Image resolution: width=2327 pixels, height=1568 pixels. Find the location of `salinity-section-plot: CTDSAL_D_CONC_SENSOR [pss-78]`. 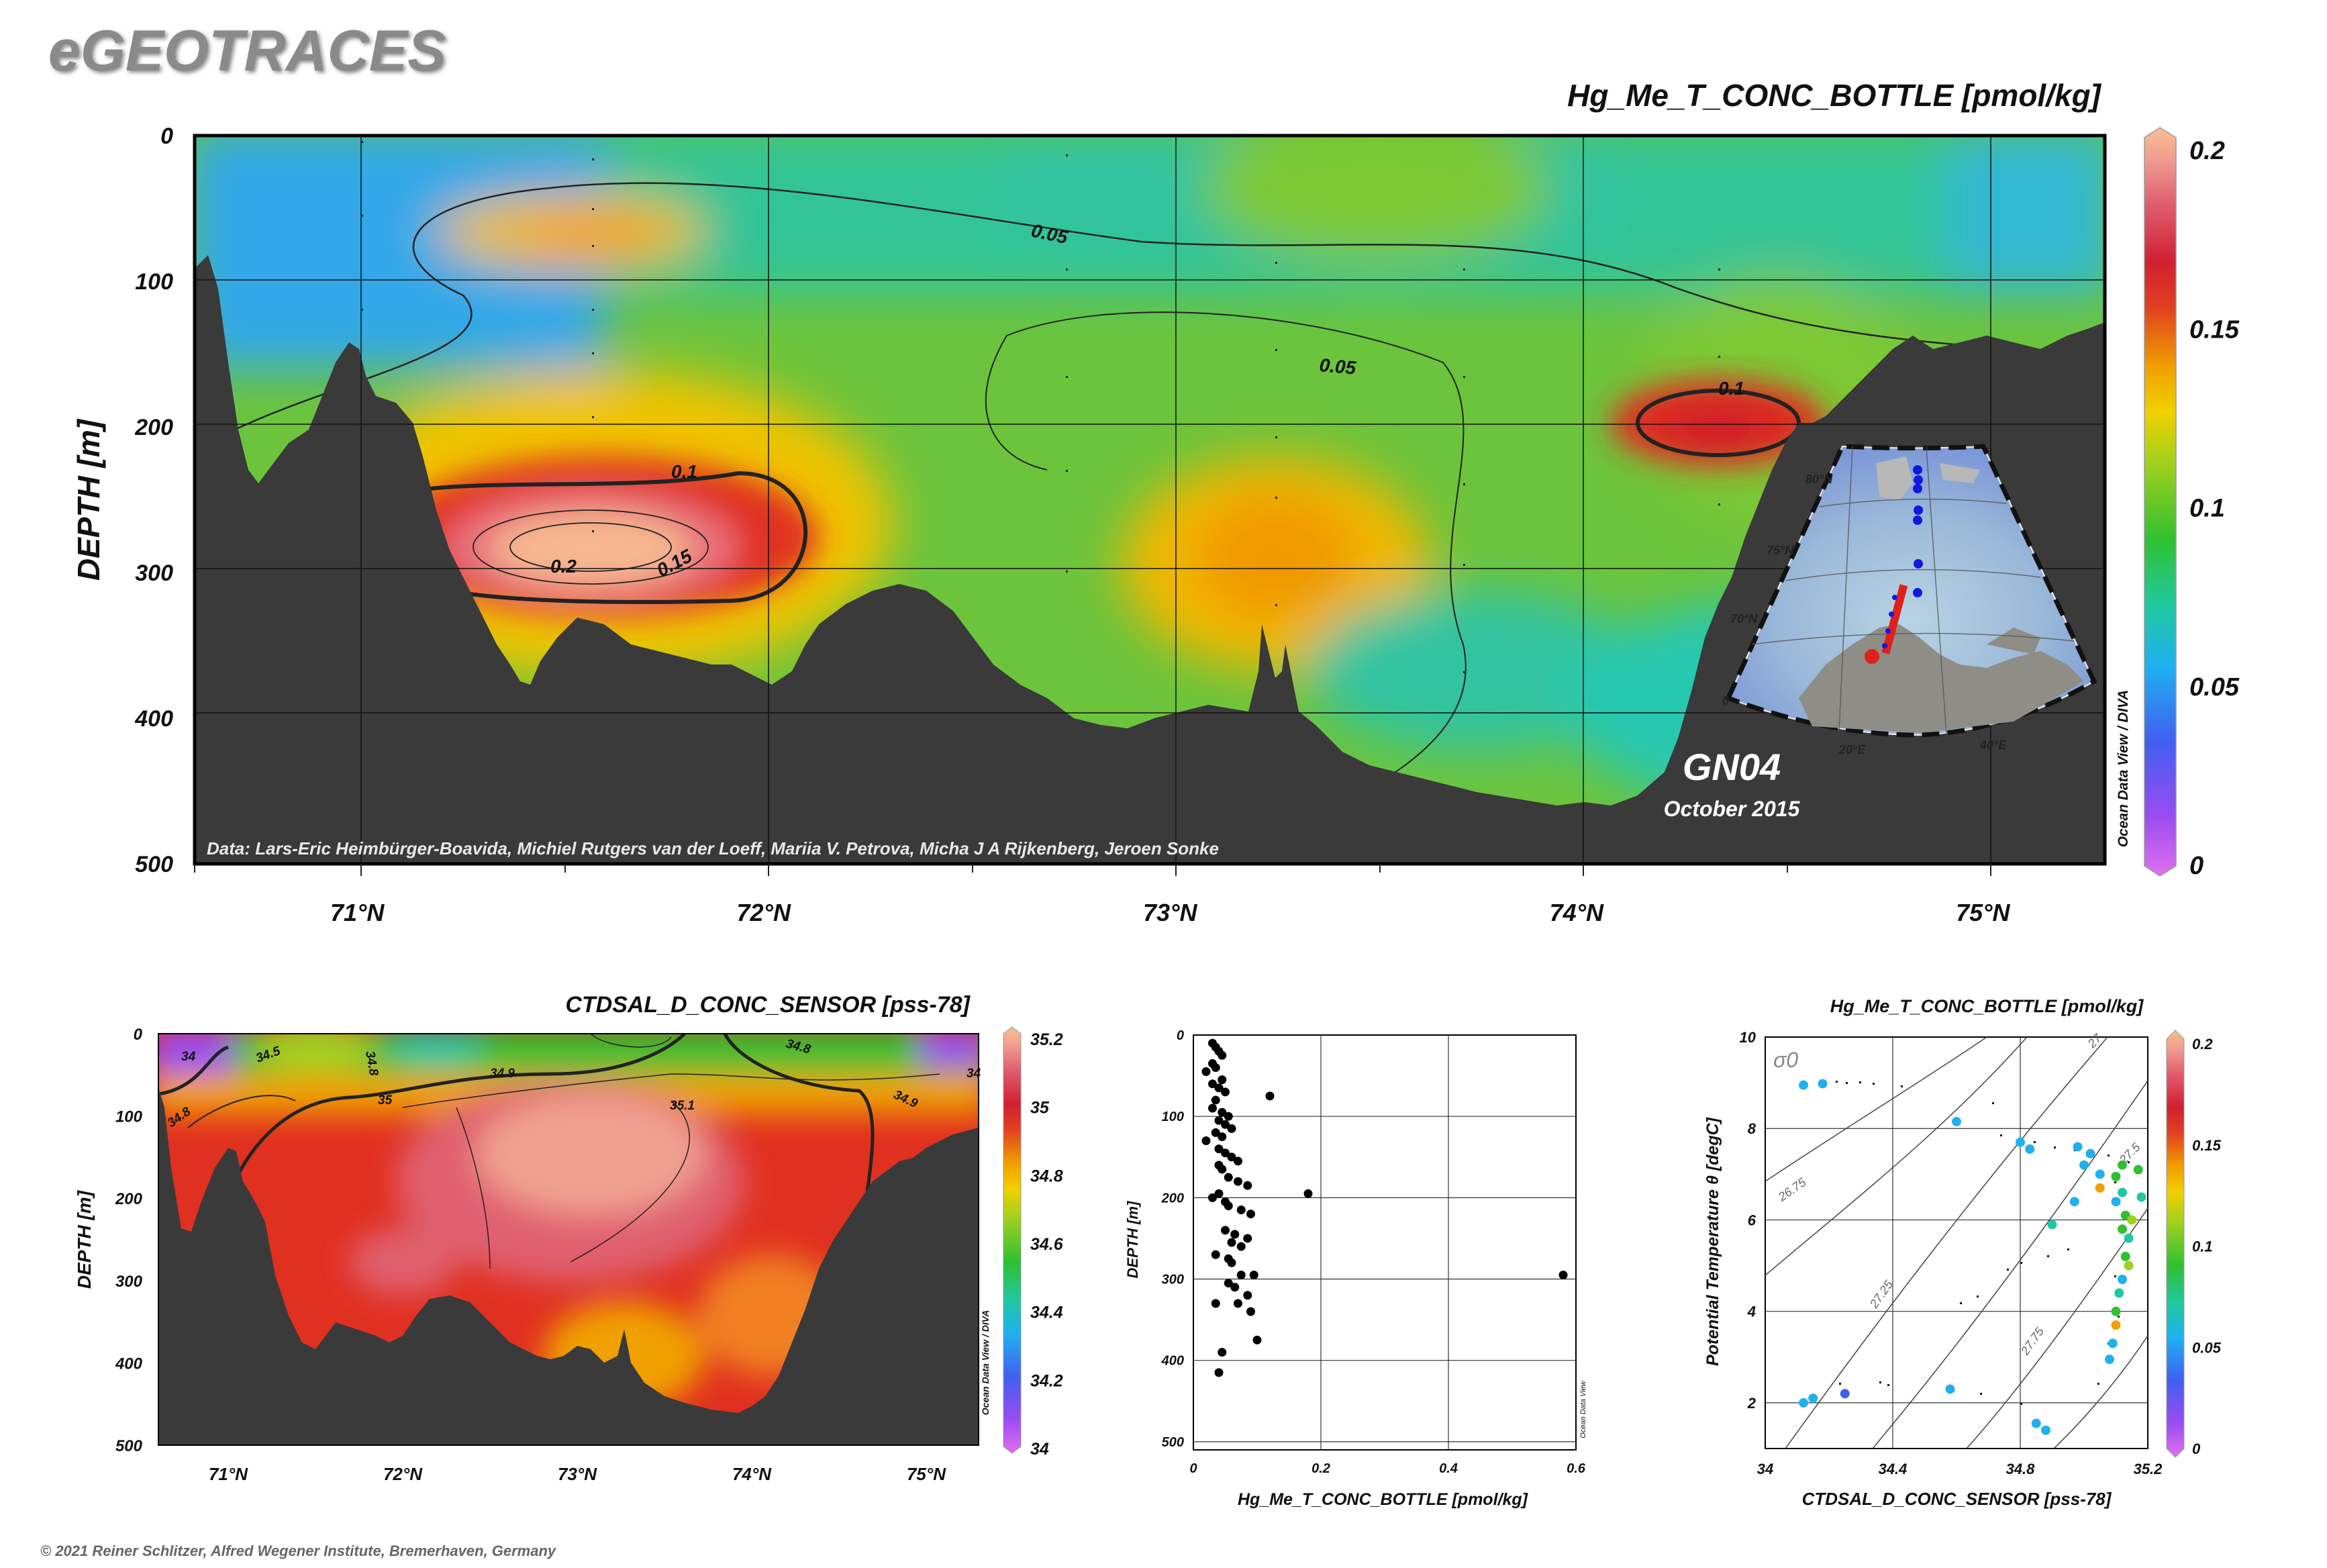

salinity-section-plot: CTDSAL_D_CONC_SENSOR [pss-78] is located at coordinates (569, 1238).